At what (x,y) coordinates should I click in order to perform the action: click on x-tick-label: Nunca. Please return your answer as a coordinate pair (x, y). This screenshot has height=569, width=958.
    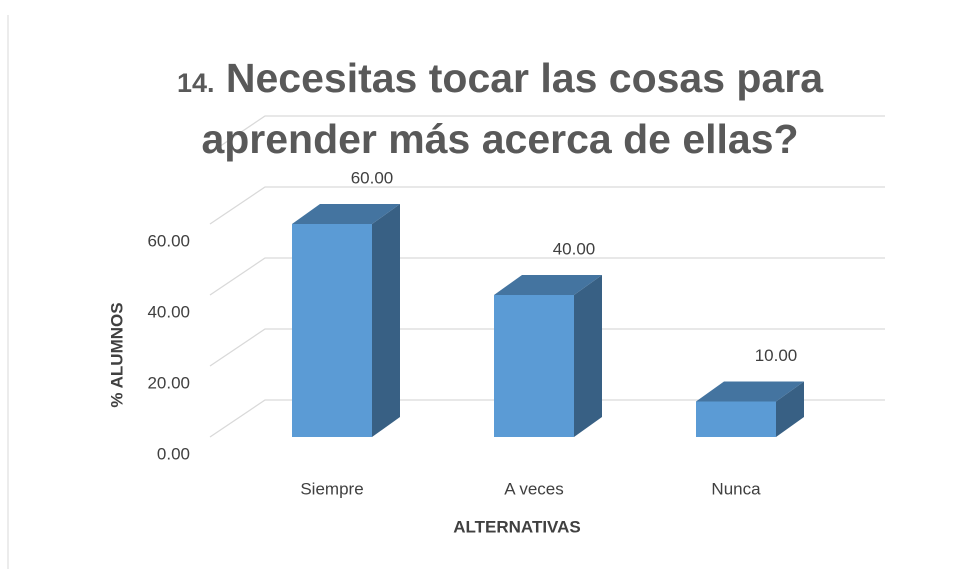
    Looking at the image, I should click on (736, 488).